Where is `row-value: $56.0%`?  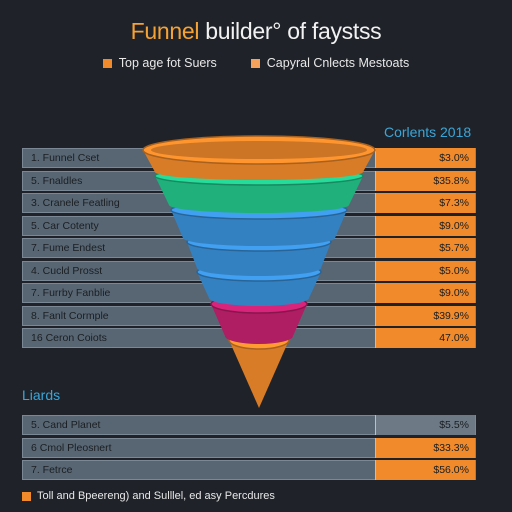
row-value: $56.0% is located at coordinates (425, 470).